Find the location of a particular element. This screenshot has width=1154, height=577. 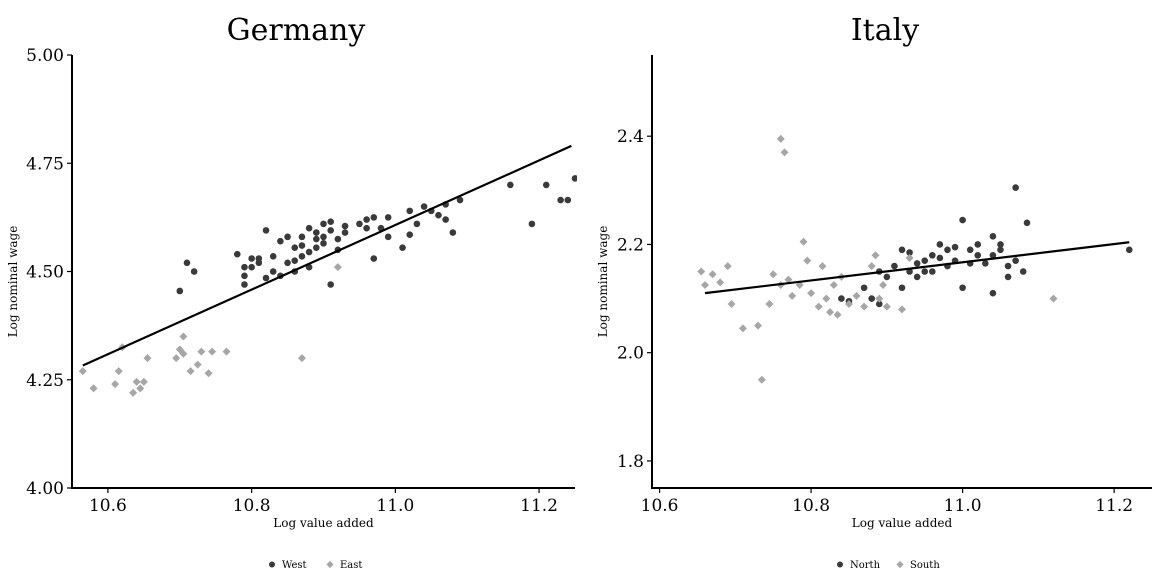

italy-x-axis-label: Log value added is located at coordinates (902, 523).